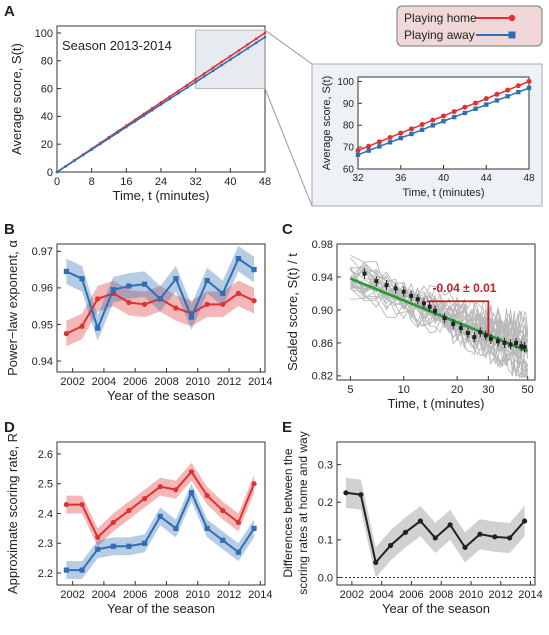  What do you see at coordinates (358, 178) in the screenshot?
I see `x-tick-label: 32` at bounding box center [358, 178].